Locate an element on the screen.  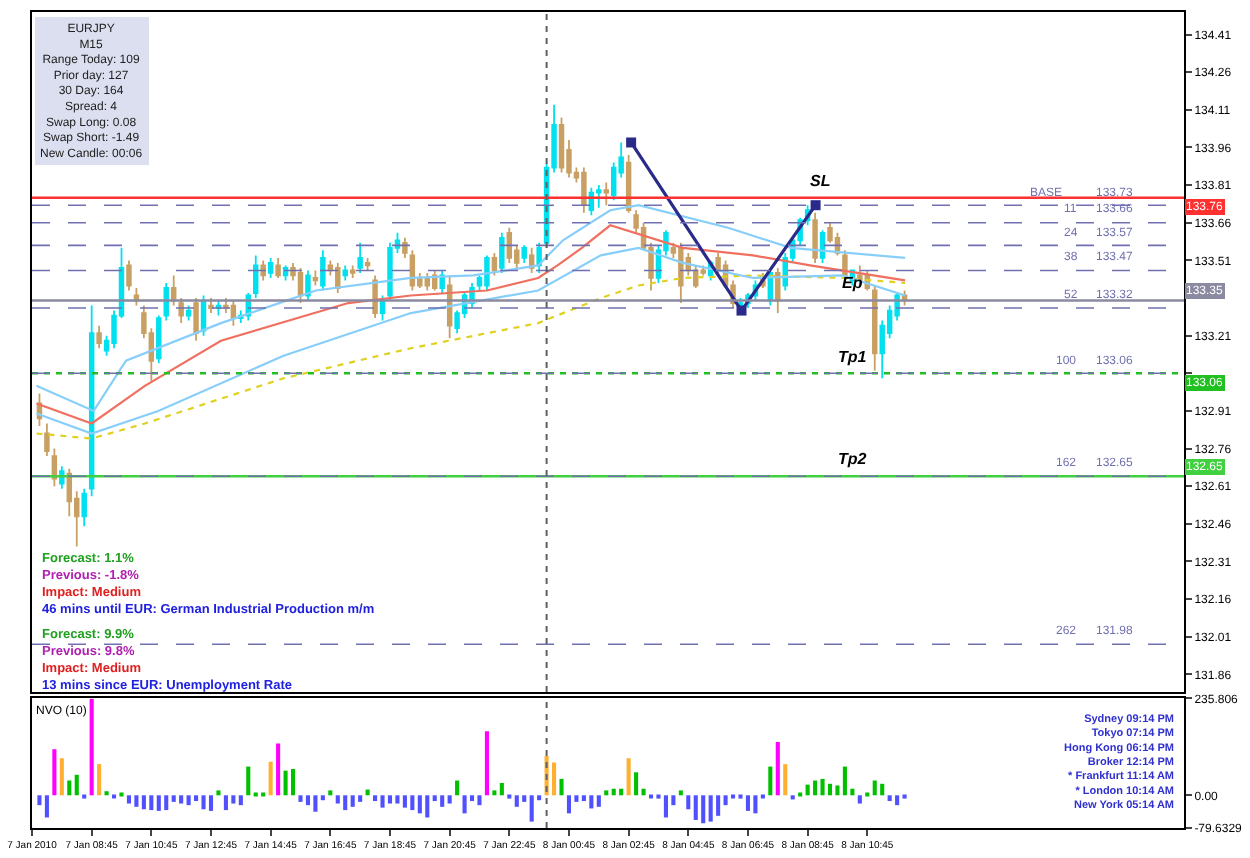
annotation: Ep is located at coordinates (852, 283).